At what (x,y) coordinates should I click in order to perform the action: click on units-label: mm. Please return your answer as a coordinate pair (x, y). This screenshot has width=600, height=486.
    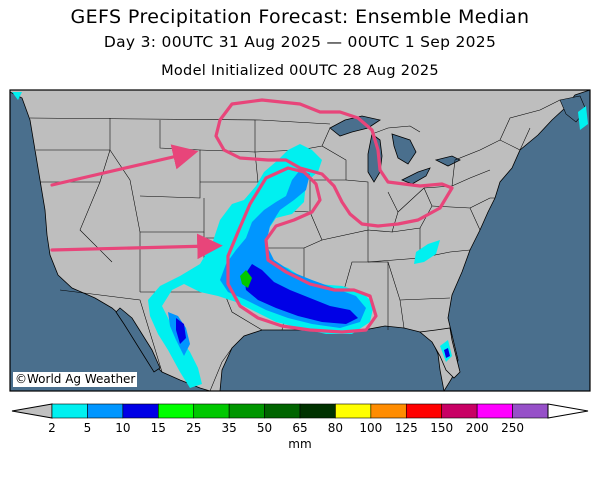
    Looking at the image, I should click on (300, 444).